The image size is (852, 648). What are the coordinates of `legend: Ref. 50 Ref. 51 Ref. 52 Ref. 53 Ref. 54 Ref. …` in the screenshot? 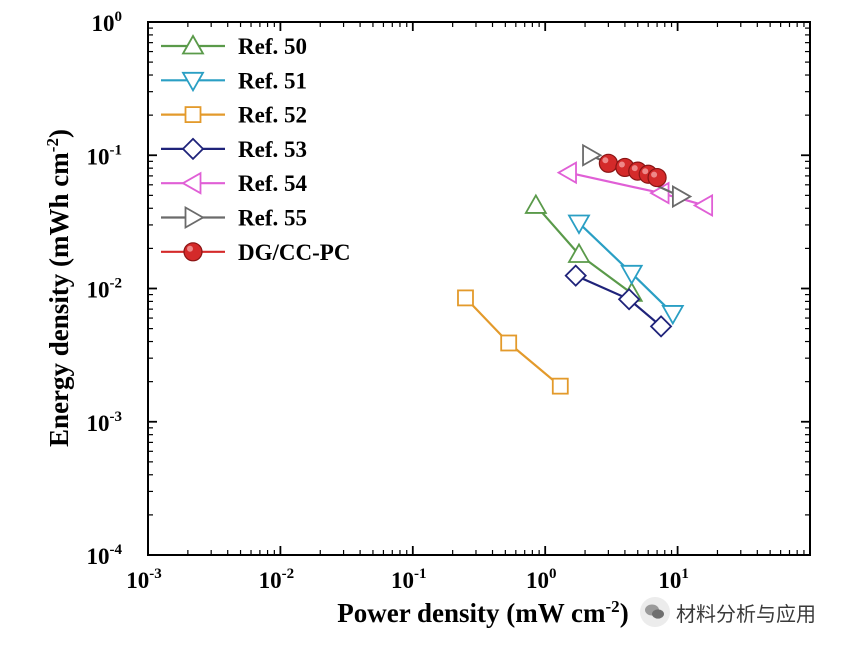 It's located at (255, 149).